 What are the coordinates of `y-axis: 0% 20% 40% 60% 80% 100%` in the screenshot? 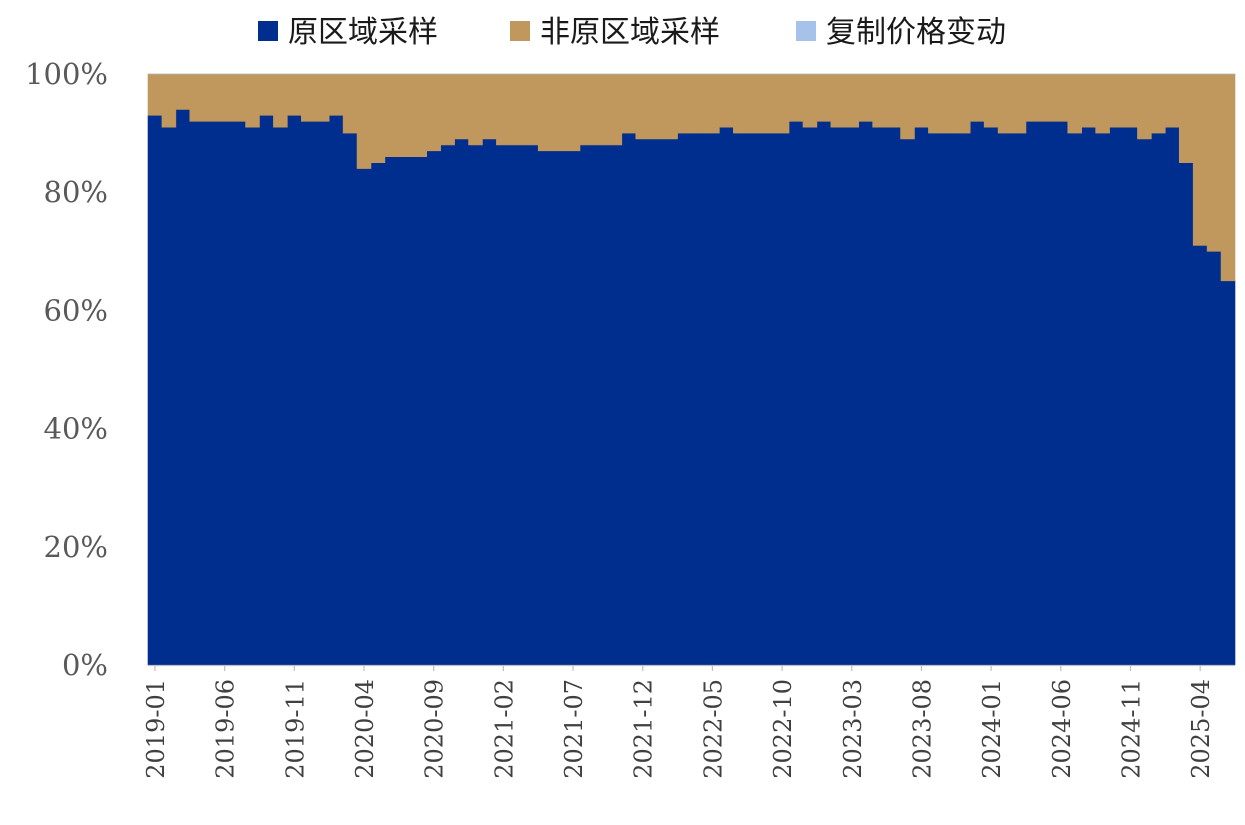 It's located at (66, 369).